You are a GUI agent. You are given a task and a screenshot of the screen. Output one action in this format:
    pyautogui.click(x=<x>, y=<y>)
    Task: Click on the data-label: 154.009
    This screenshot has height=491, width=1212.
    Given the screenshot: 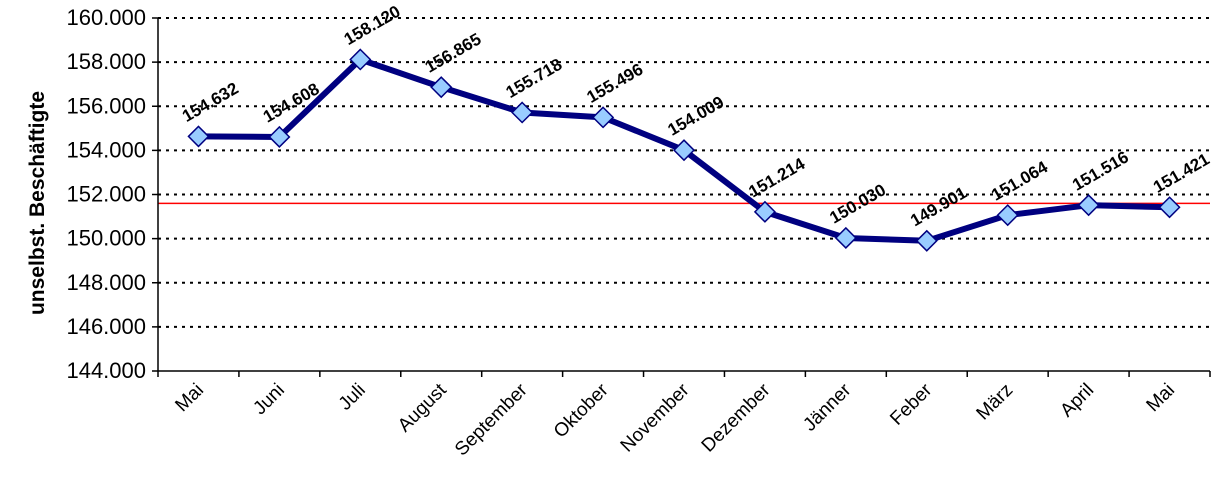 What is the action you would take?
    pyautogui.click(x=696, y=115)
    